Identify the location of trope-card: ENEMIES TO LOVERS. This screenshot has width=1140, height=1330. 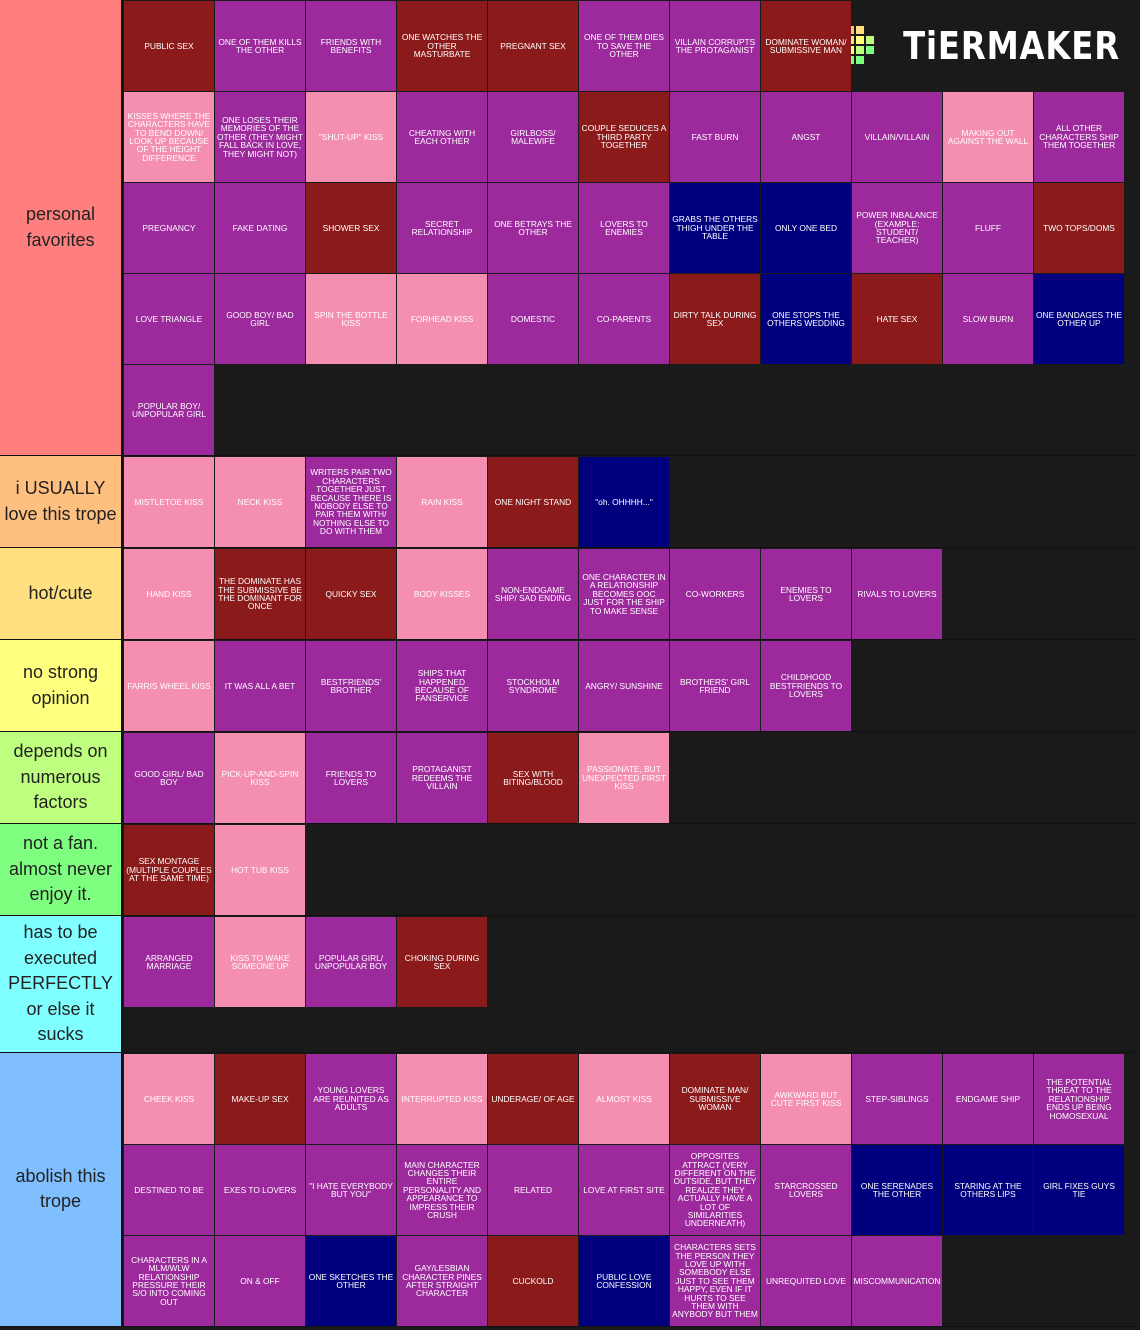
(806, 594).